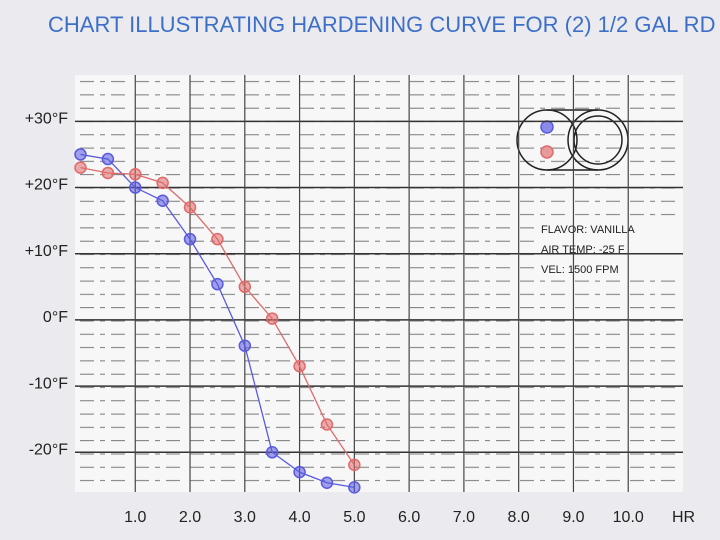  What do you see at coordinates (588, 230) in the screenshot?
I see `annotation: FLAVOR: VANILLA` at bounding box center [588, 230].